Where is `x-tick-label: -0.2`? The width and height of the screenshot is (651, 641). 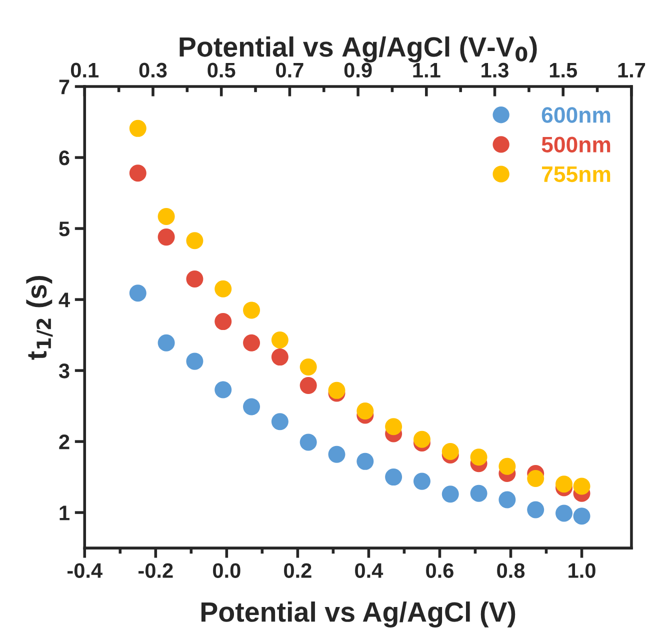
x-tick-label: -0.2 is located at coordinates (155, 570).